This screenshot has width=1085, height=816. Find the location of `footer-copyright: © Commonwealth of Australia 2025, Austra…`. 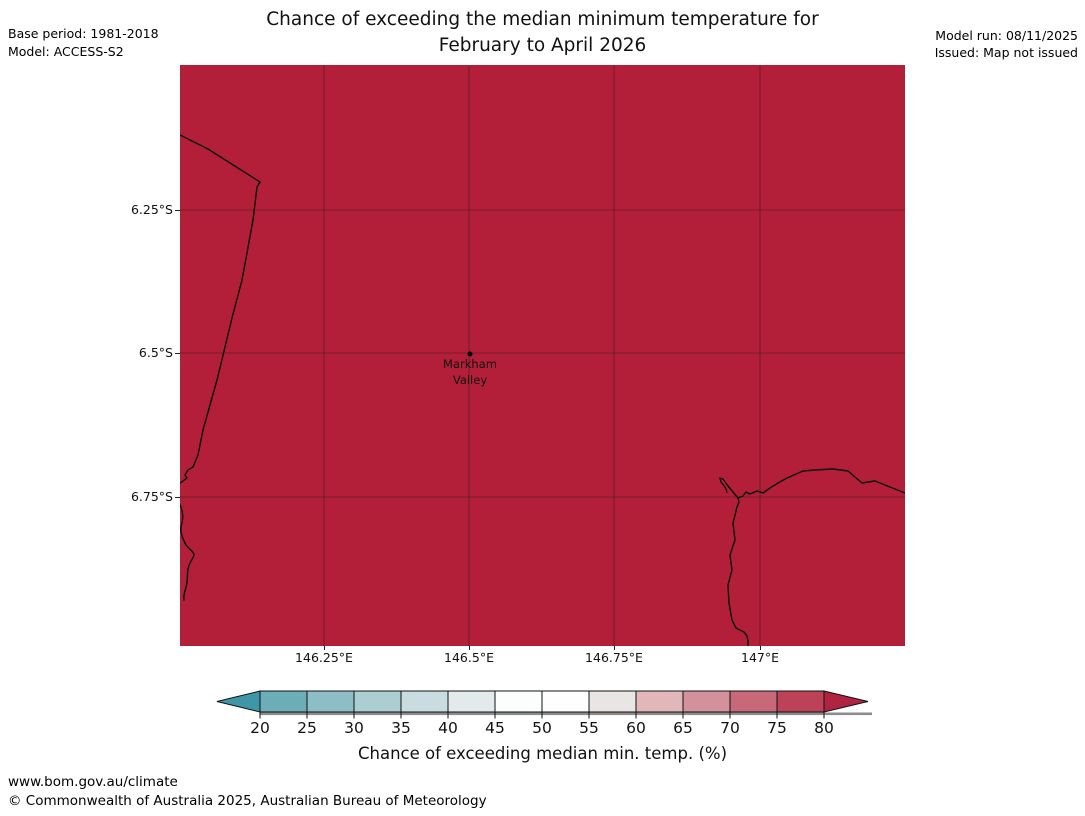

footer-copyright: © Commonwealth of Australia 2025, Austra… is located at coordinates (247, 801).